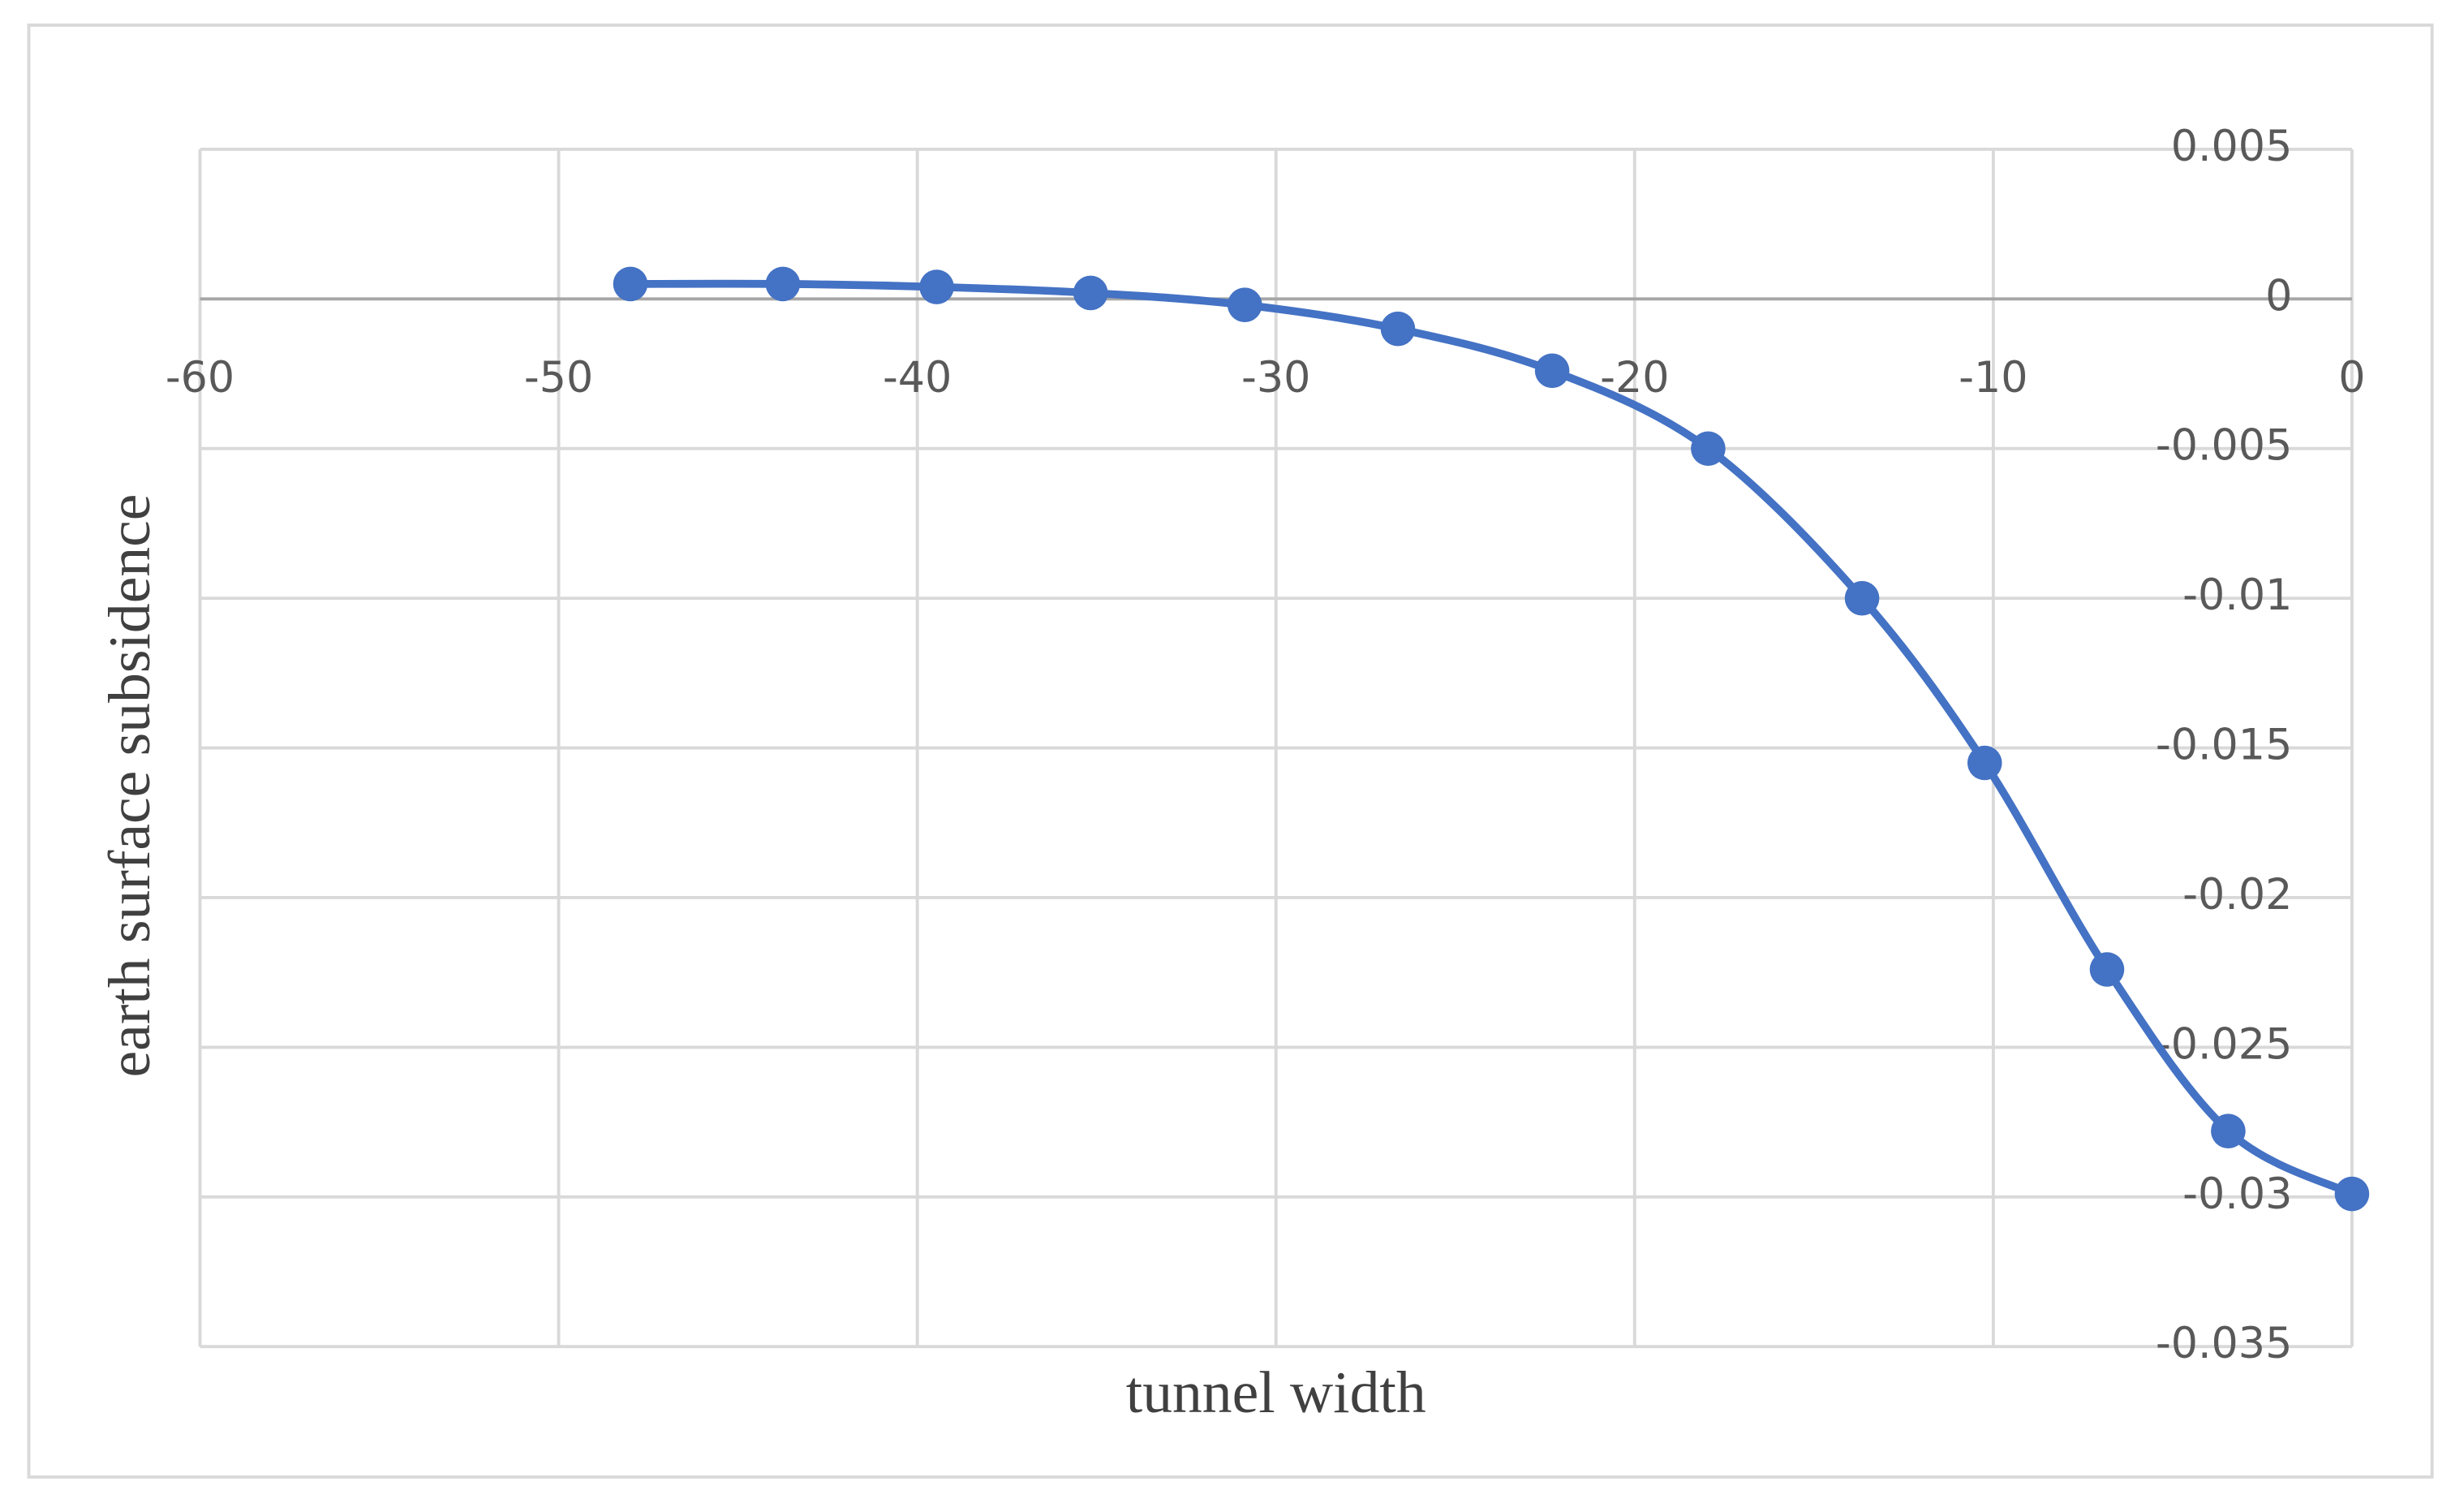 This screenshot has height=1499, width=2464. What do you see at coordinates (2237, 895) in the screenshot?
I see `y-tick-label: -0.02` at bounding box center [2237, 895].